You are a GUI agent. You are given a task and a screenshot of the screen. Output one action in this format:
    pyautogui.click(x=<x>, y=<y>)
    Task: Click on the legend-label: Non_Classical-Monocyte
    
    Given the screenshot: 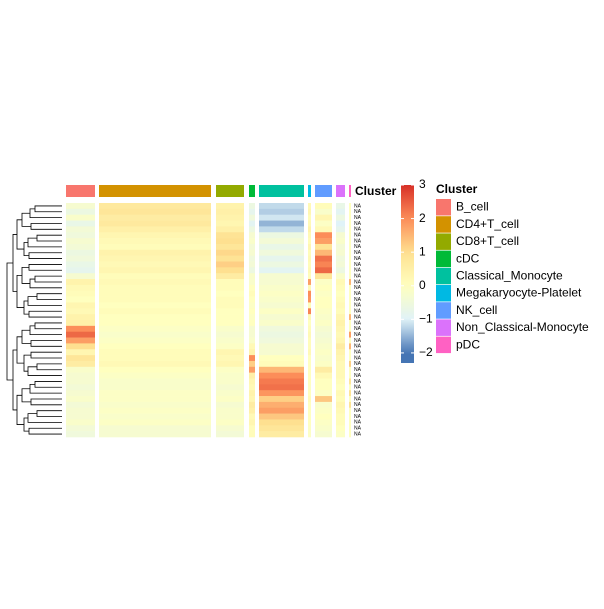 What is the action you would take?
    pyautogui.click(x=522, y=327)
    